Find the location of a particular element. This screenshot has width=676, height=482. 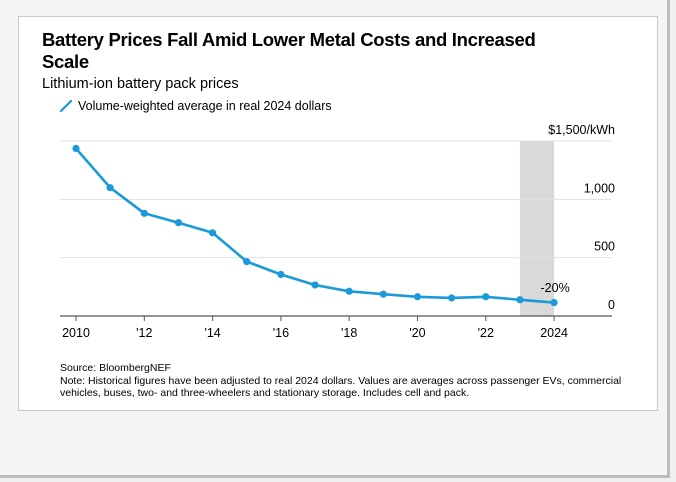

source-note: Source: BloombergNEF is located at coordinates (115, 368).